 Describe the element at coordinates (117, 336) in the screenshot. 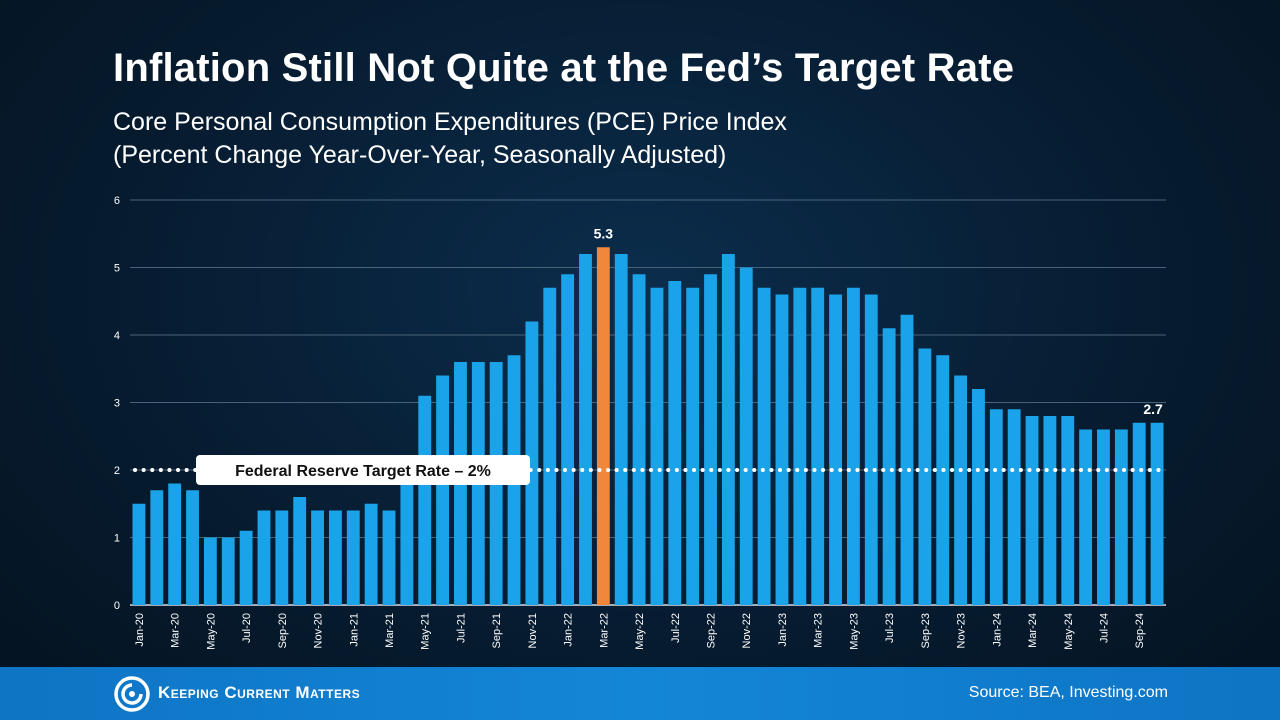

I see `y-tick-label: 4` at that location.